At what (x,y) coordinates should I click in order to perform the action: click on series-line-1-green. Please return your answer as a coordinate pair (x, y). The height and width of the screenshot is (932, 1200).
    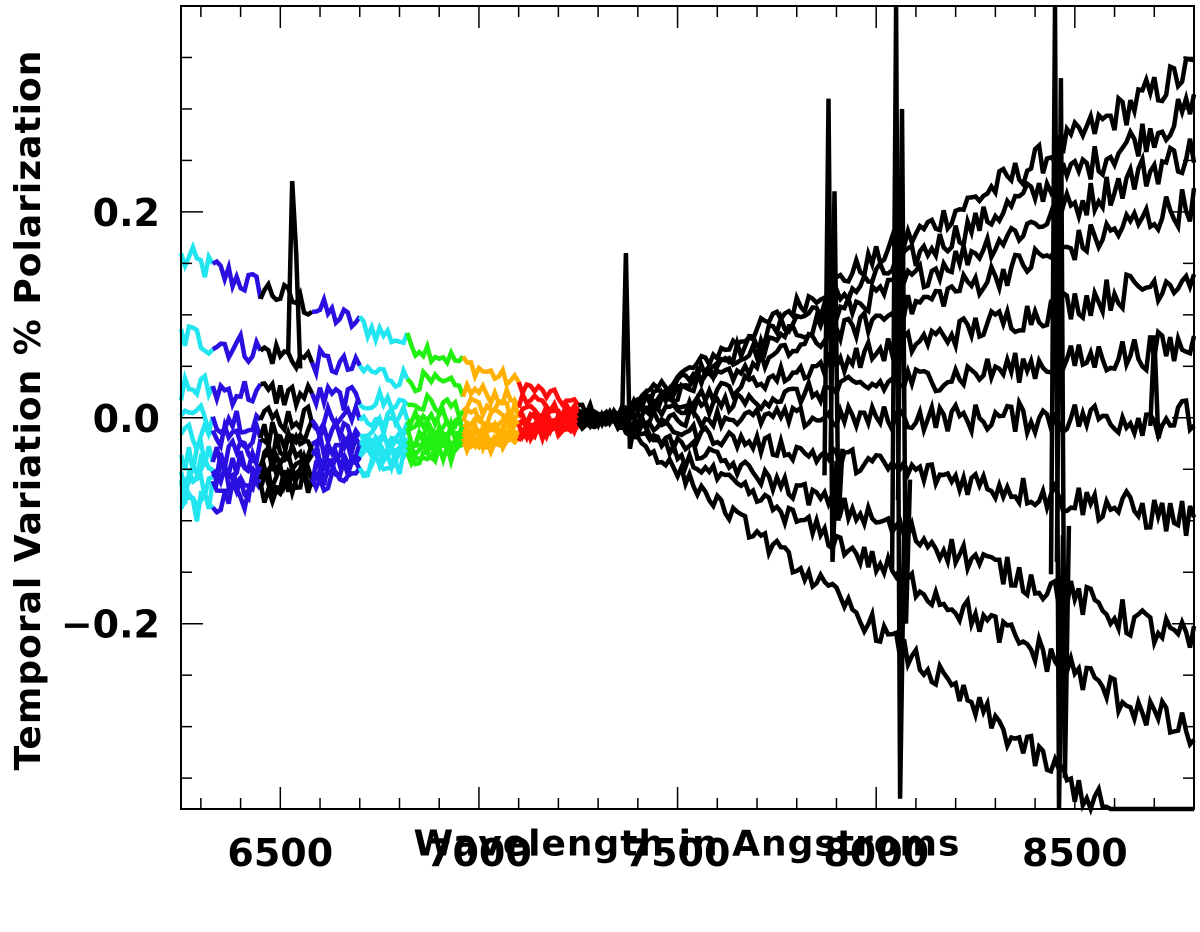
    Looking at the image, I should click on (435, 350).